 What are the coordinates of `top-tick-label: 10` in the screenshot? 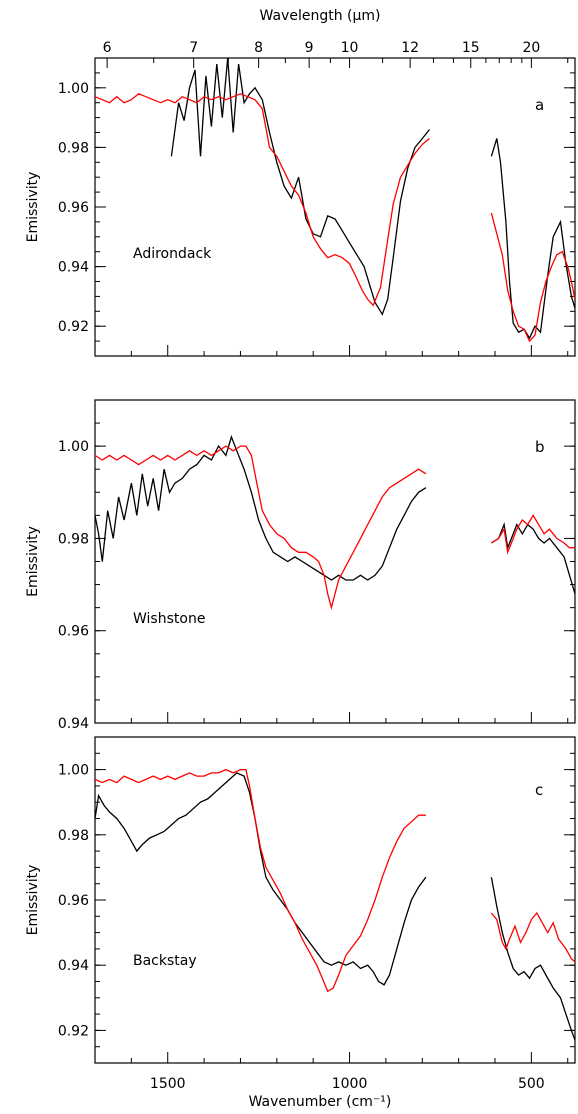 It's located at (350, 48).